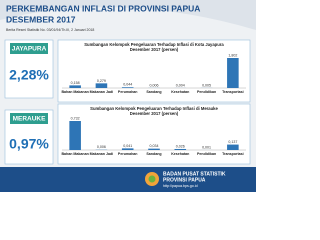  I want to click on footer-org: BADAN PUSAT STATISTIK, so click(194, 174).